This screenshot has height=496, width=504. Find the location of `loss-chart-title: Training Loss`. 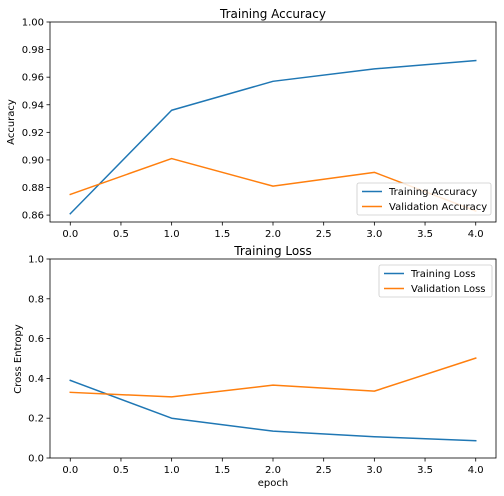

loss-chart-title: Training Loss is located at coordinates (272, 251).